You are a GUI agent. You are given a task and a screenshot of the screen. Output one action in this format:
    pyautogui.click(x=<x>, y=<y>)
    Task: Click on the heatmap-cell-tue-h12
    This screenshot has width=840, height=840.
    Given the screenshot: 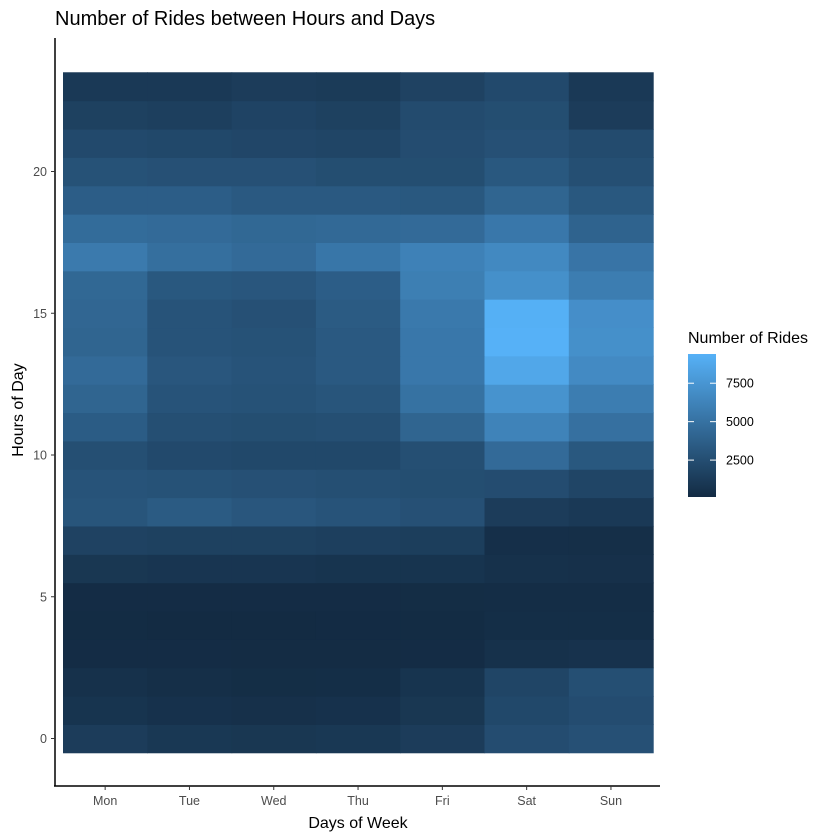 What is the action you would take?
    pyautogui.click(x=190, y=399)
    